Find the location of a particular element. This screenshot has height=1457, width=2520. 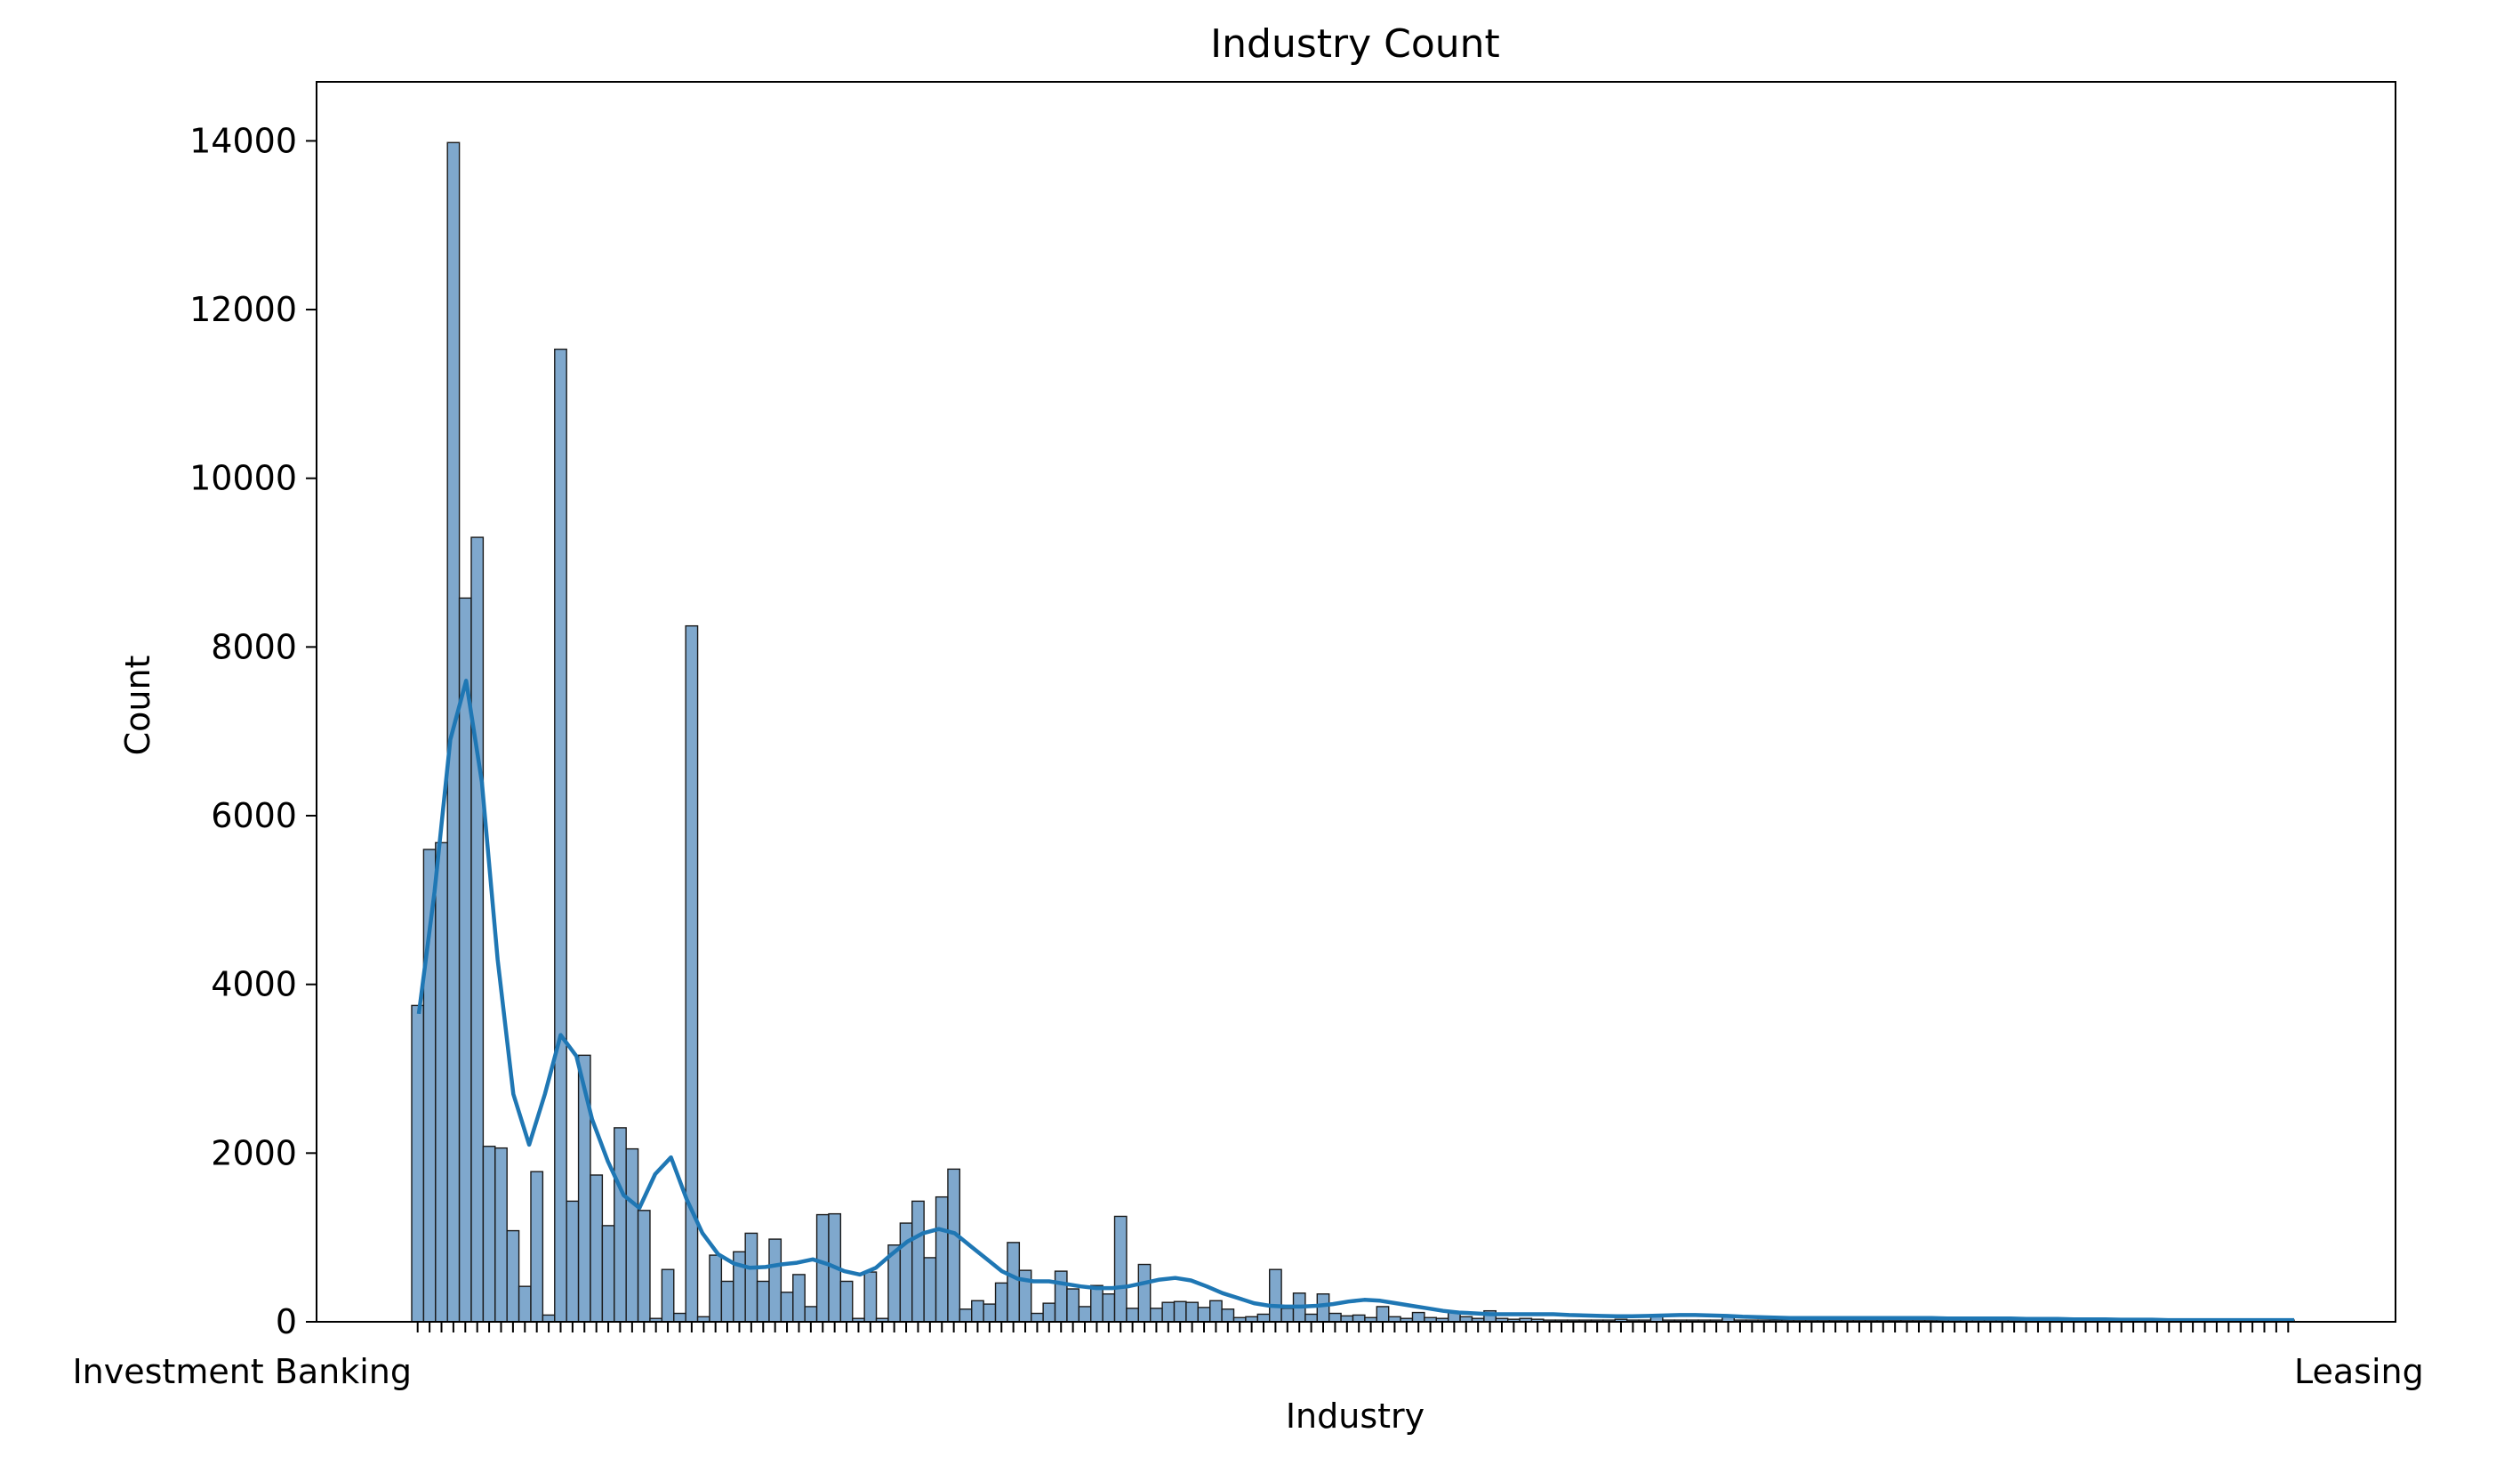

y-tick-label: 0 is located at coordinates (286, 1321).